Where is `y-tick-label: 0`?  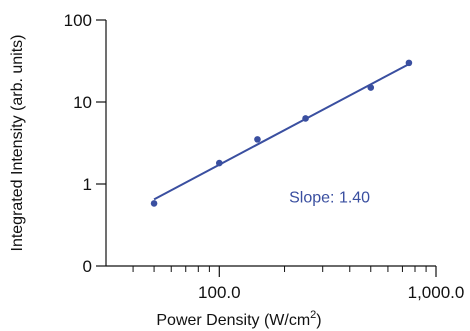 y-tick-label: 0 is located at coordinates (87, 266).